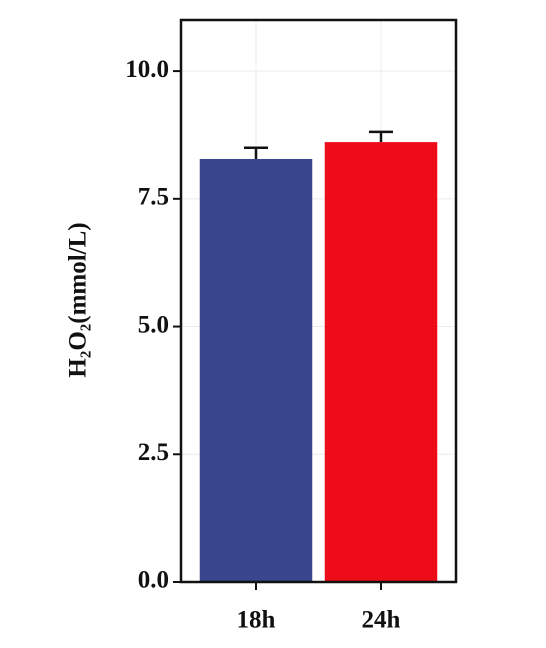  I want to click on y-tick-label: 7.5, so click(153, 197).